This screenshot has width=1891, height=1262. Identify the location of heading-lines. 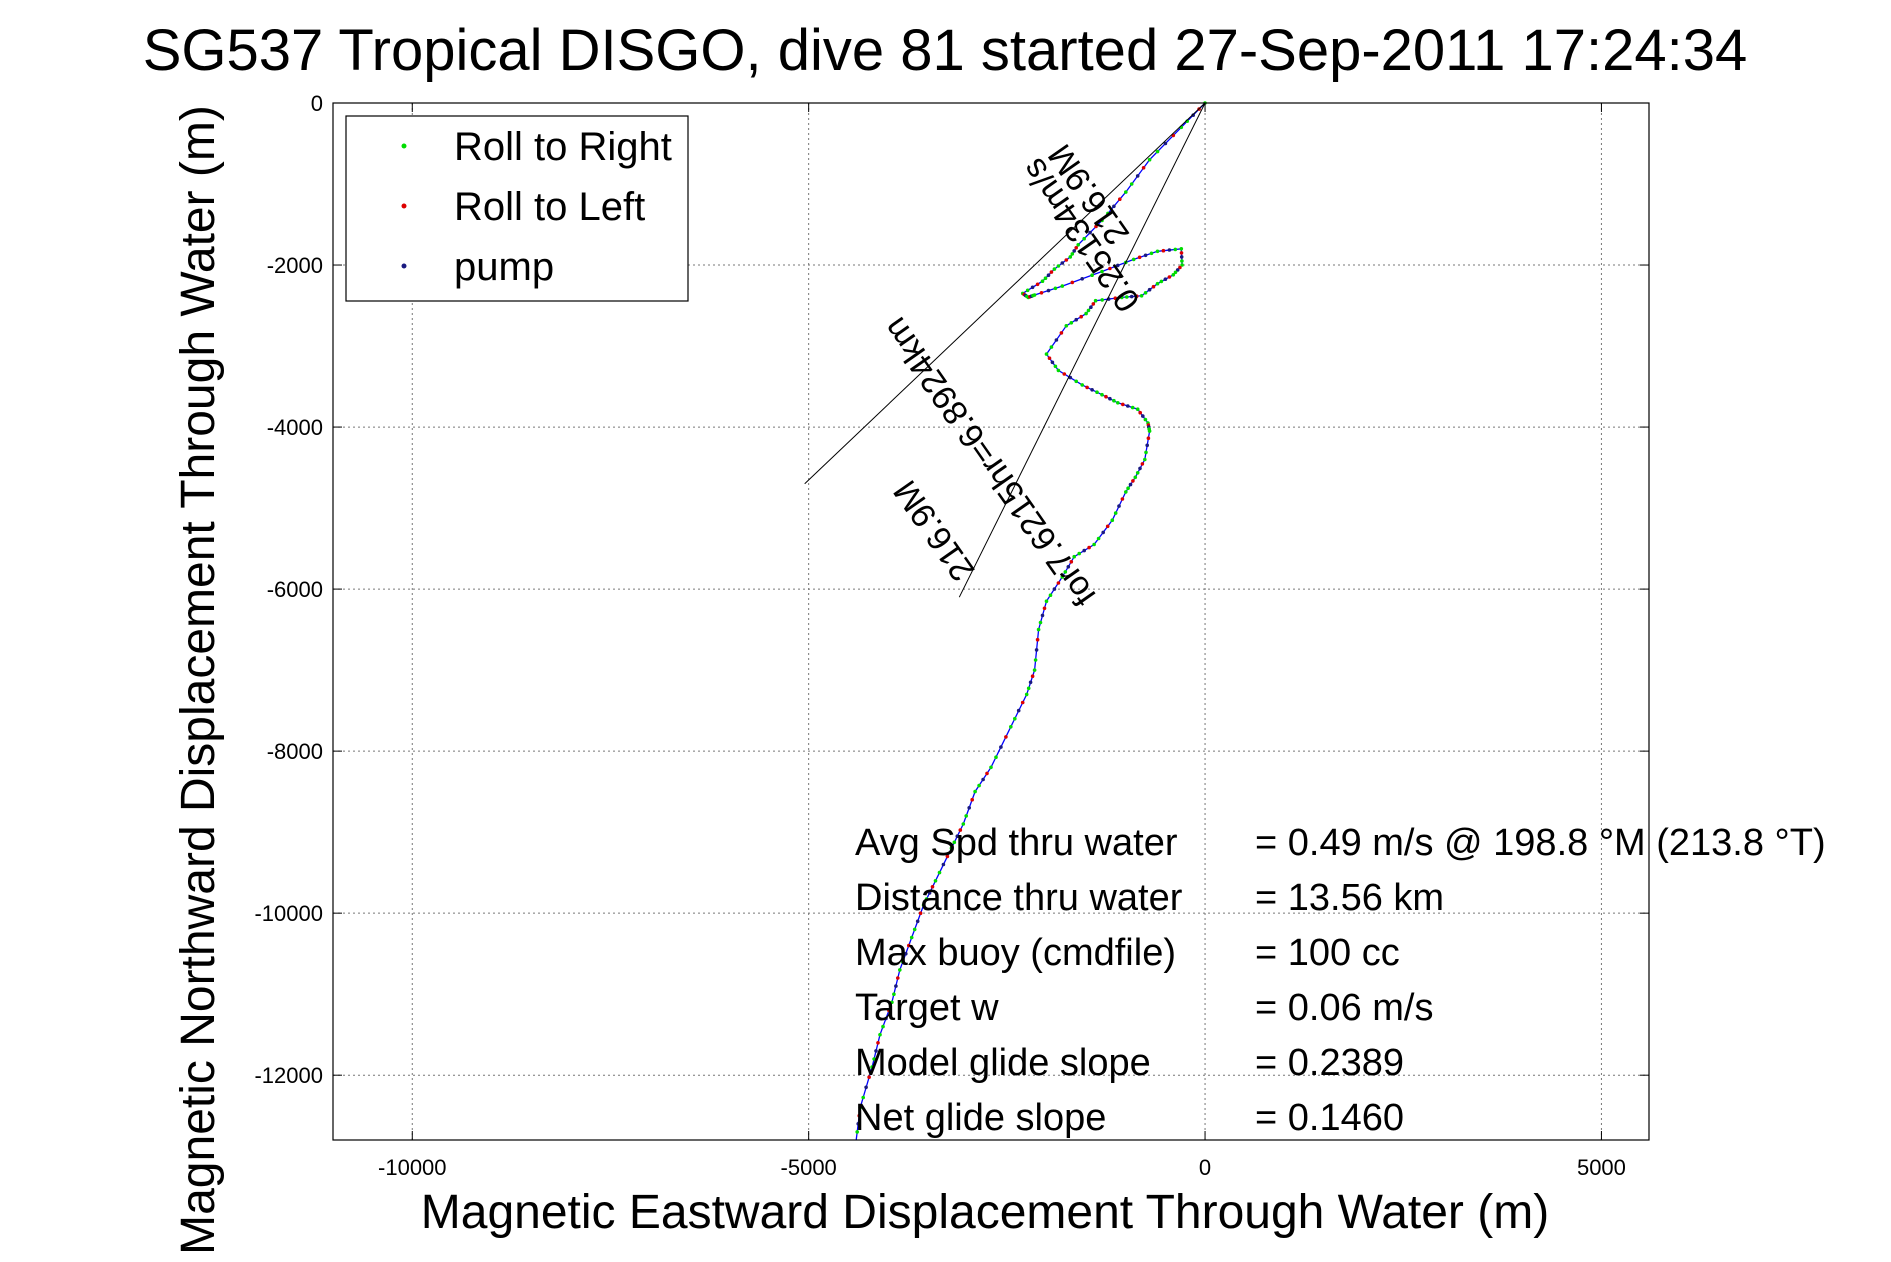
(1005, 350).